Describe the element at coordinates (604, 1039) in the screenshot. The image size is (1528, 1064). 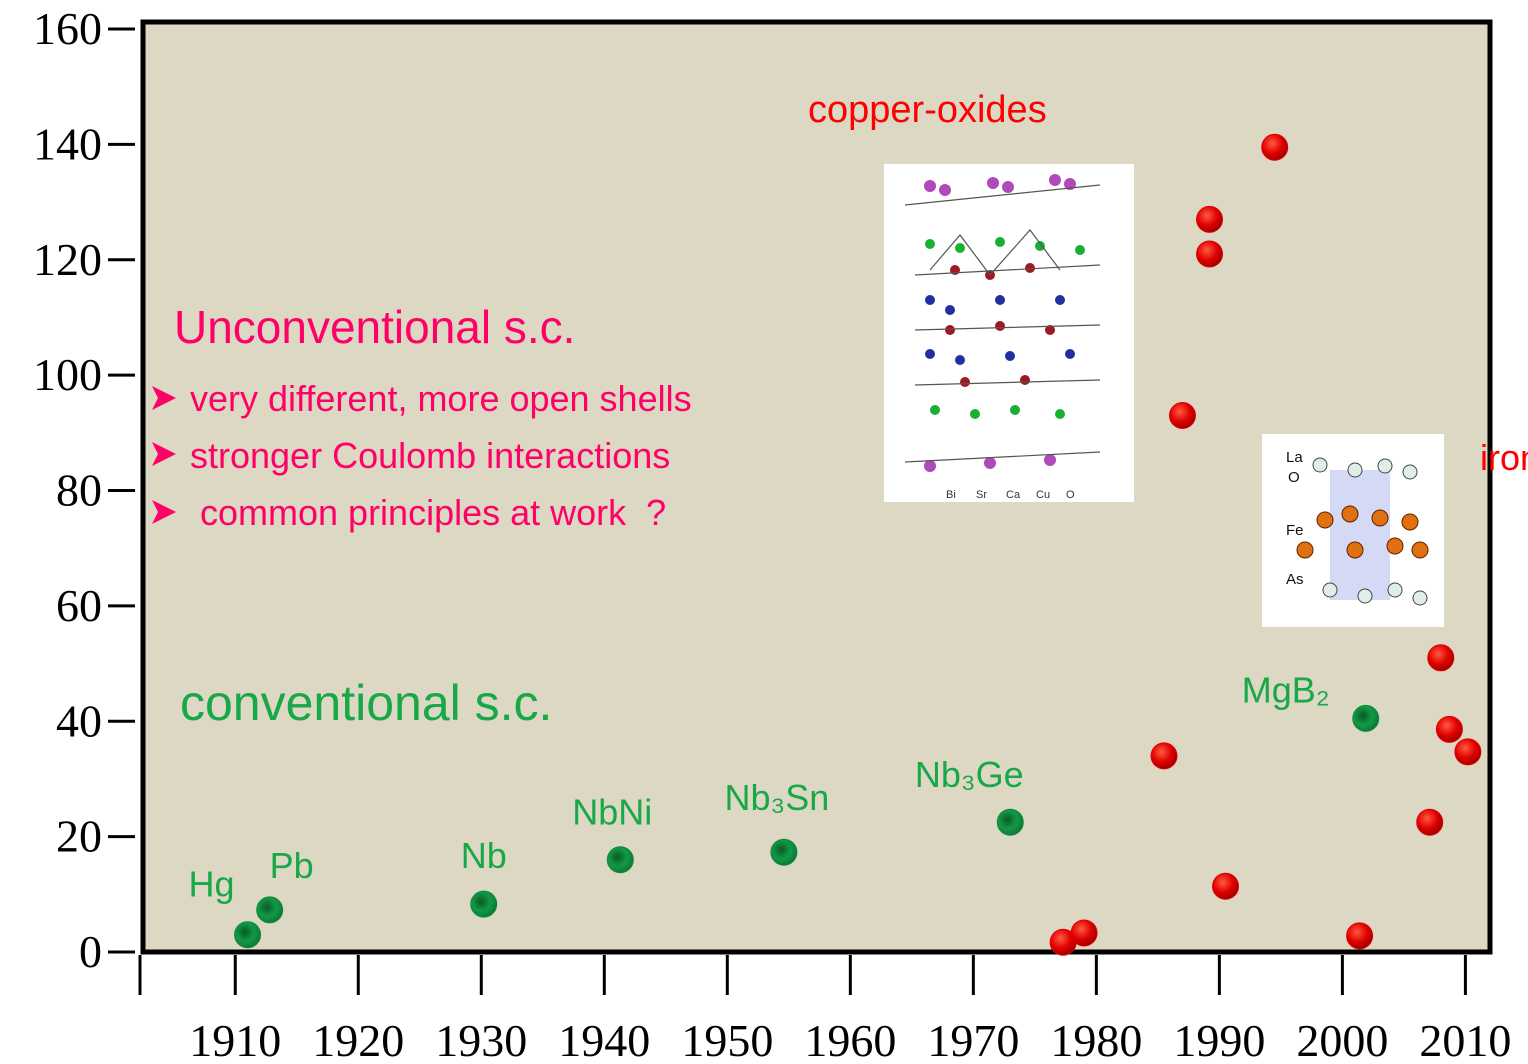
I see `x-tick-label: 1940` at that location.